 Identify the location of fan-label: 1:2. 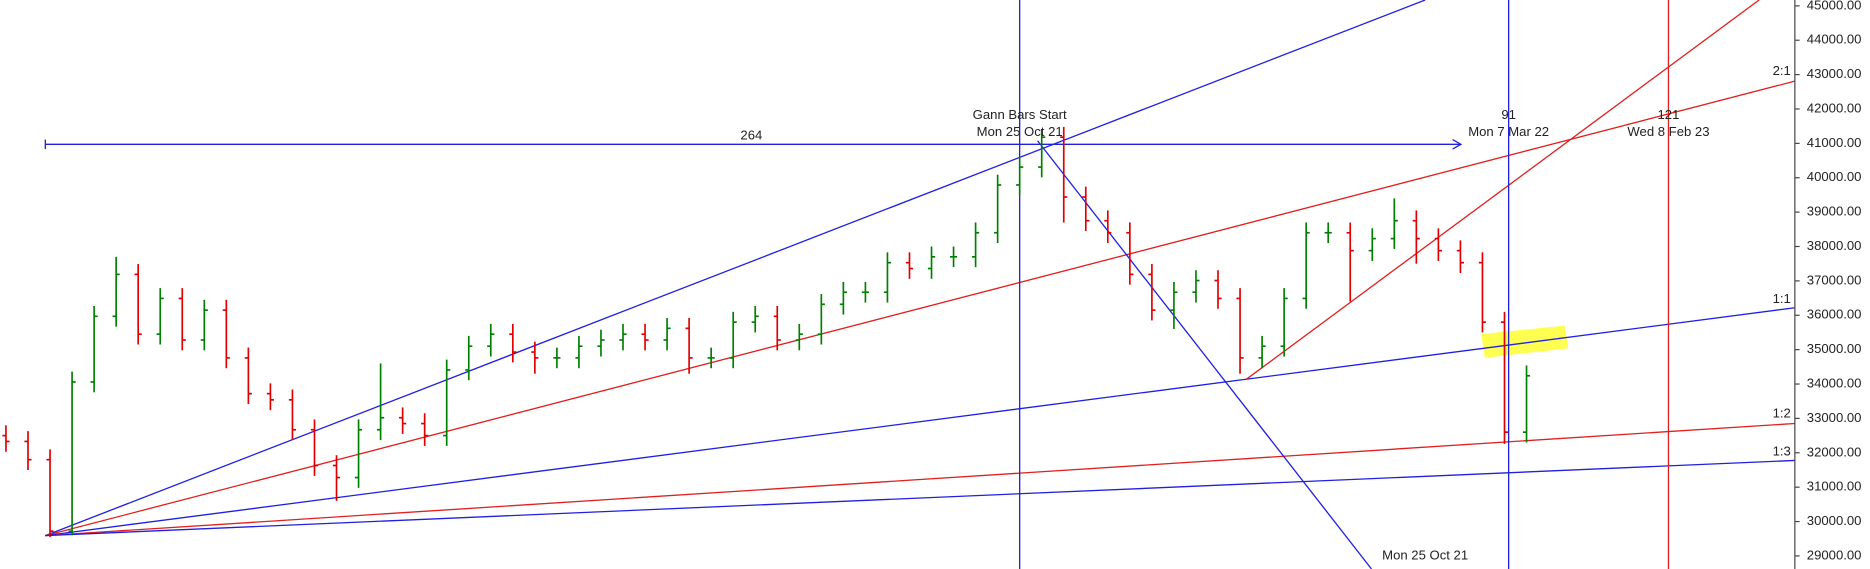
(1782, 412).